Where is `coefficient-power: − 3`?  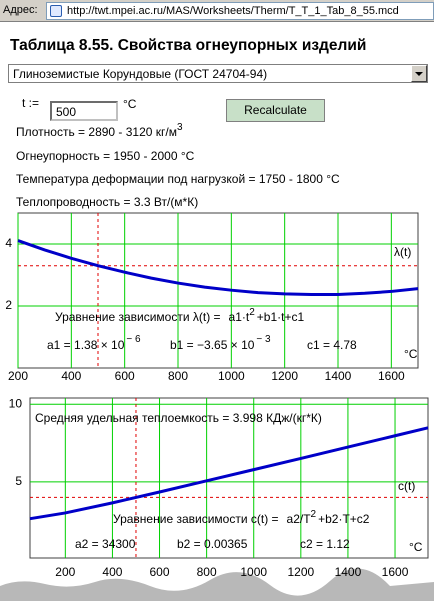 coefficient-power: − 3 is located at coordinates (263, 339).